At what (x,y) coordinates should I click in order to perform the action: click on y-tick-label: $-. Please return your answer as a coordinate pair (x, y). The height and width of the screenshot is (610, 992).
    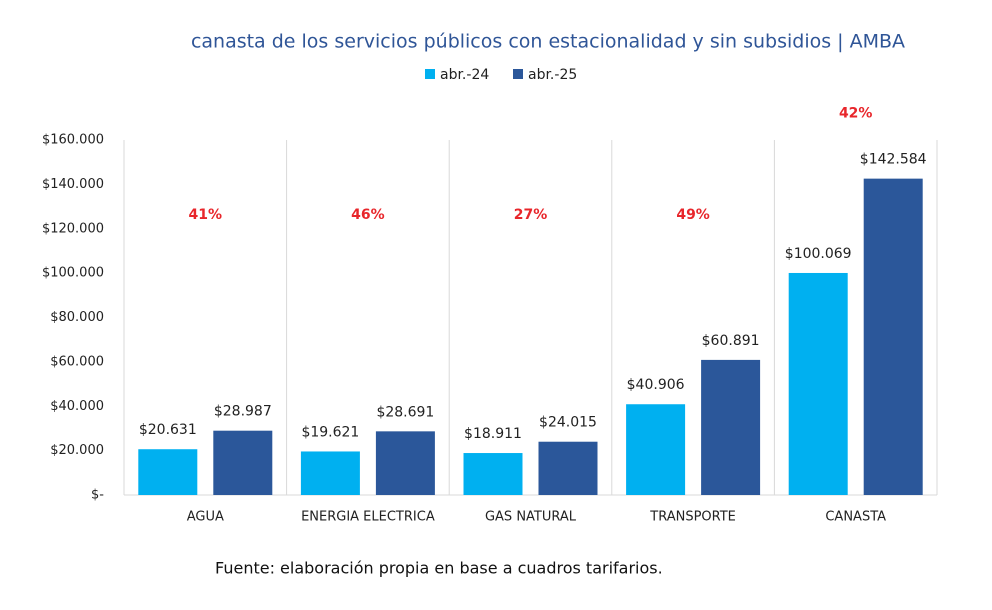
    Looking at the image, I should click on (97, 495).